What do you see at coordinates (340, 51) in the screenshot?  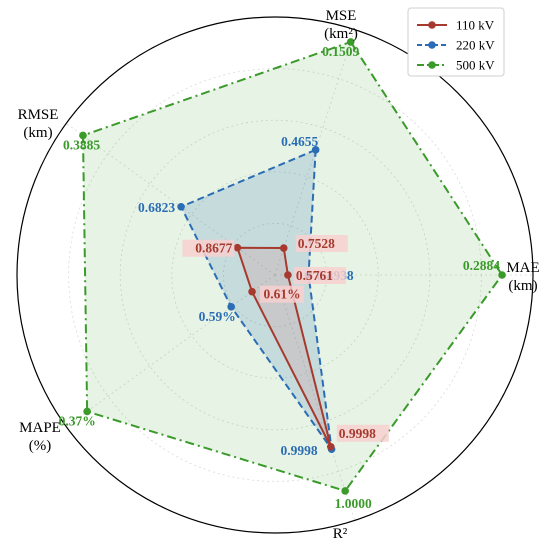 I see `value-label: 0.1509` at bounding box center [340, 51].